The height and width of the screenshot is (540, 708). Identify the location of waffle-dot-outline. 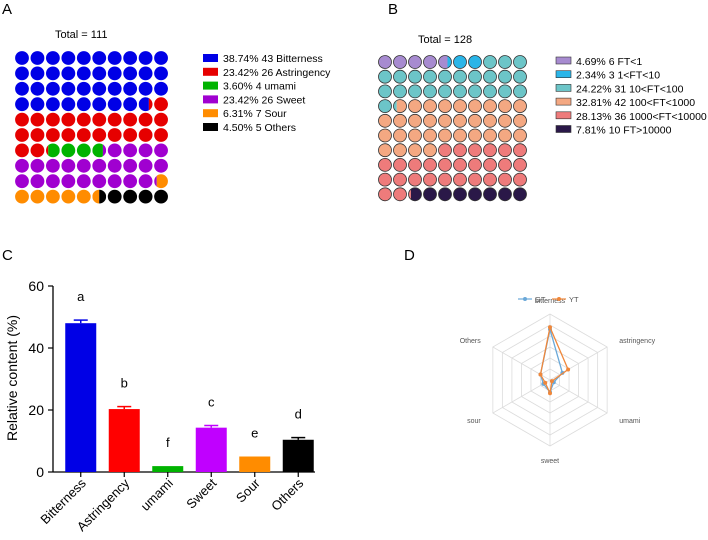
(415, 194).